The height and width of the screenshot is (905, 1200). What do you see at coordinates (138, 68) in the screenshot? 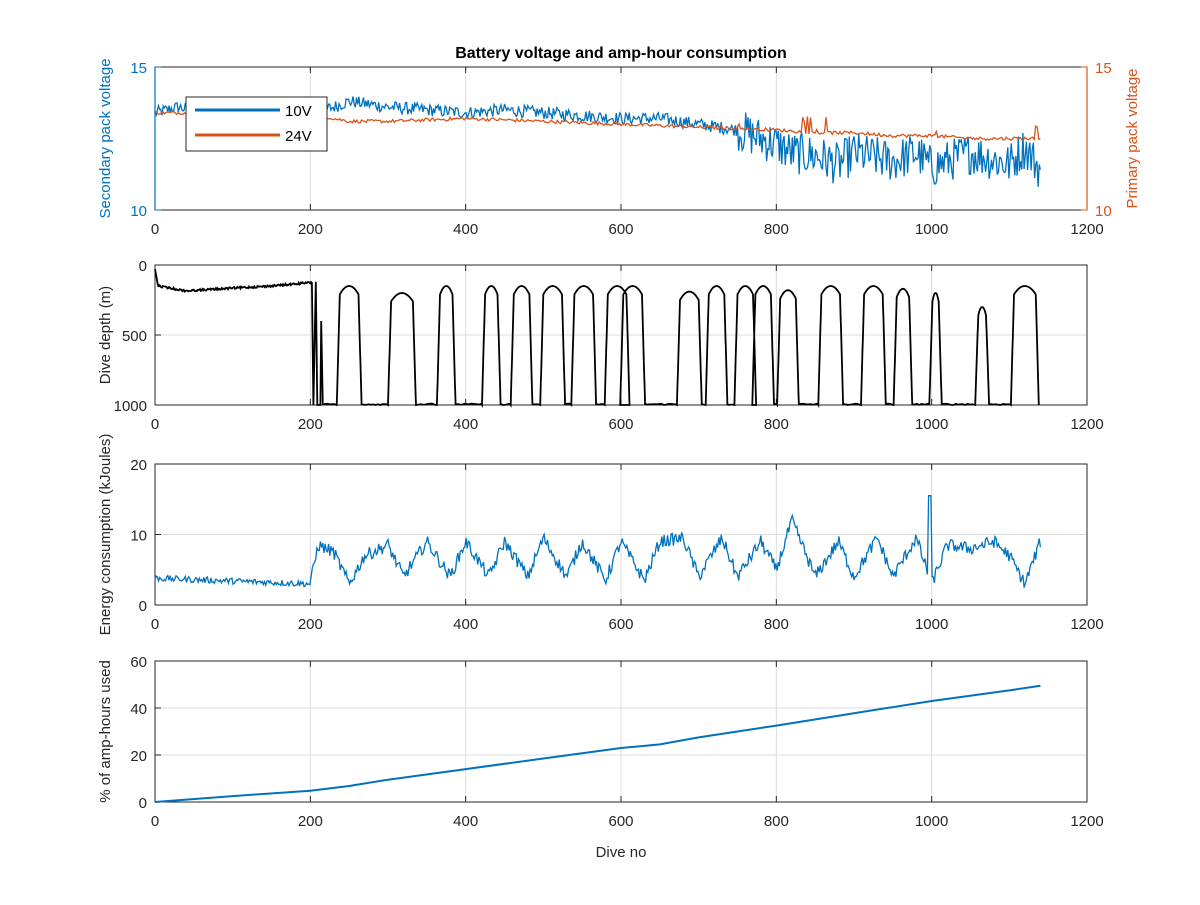
I see `y-tick-label: 15` at bounding box center [138, 68].